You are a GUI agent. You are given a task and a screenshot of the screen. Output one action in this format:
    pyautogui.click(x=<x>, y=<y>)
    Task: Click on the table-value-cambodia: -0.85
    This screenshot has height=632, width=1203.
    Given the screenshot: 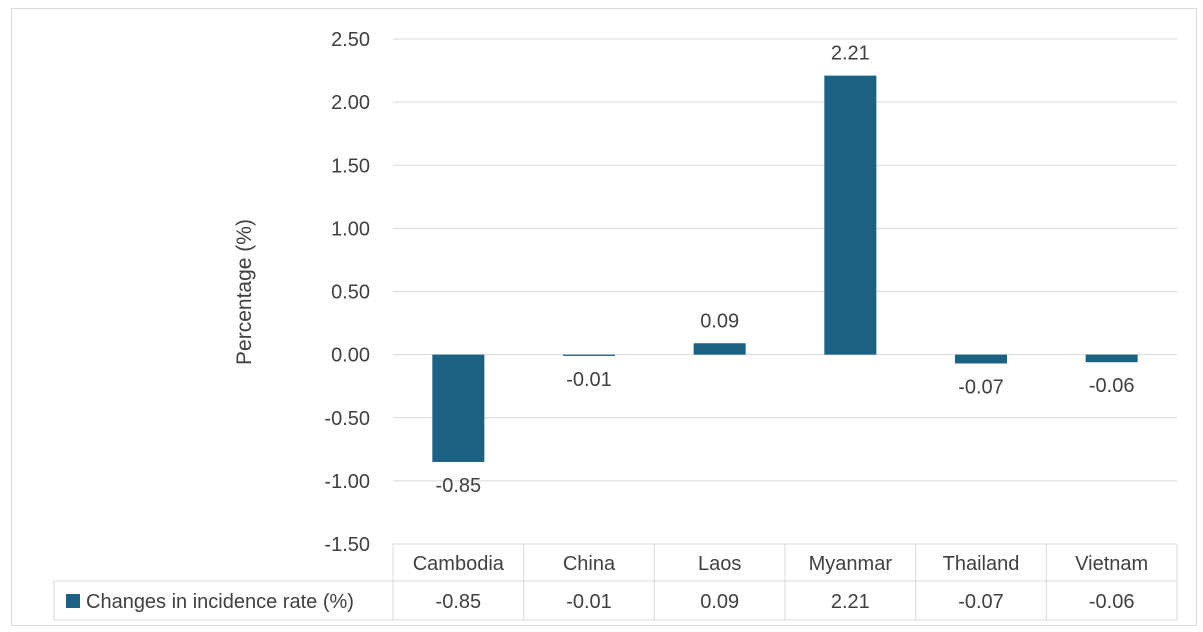 What is the action you would take?
    pyautogui.click(x=459, y=602)
    